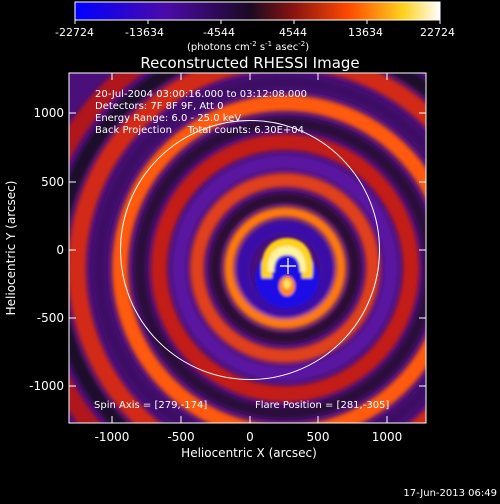  I want to click on y-tick-label: 500, so click(52, 182).